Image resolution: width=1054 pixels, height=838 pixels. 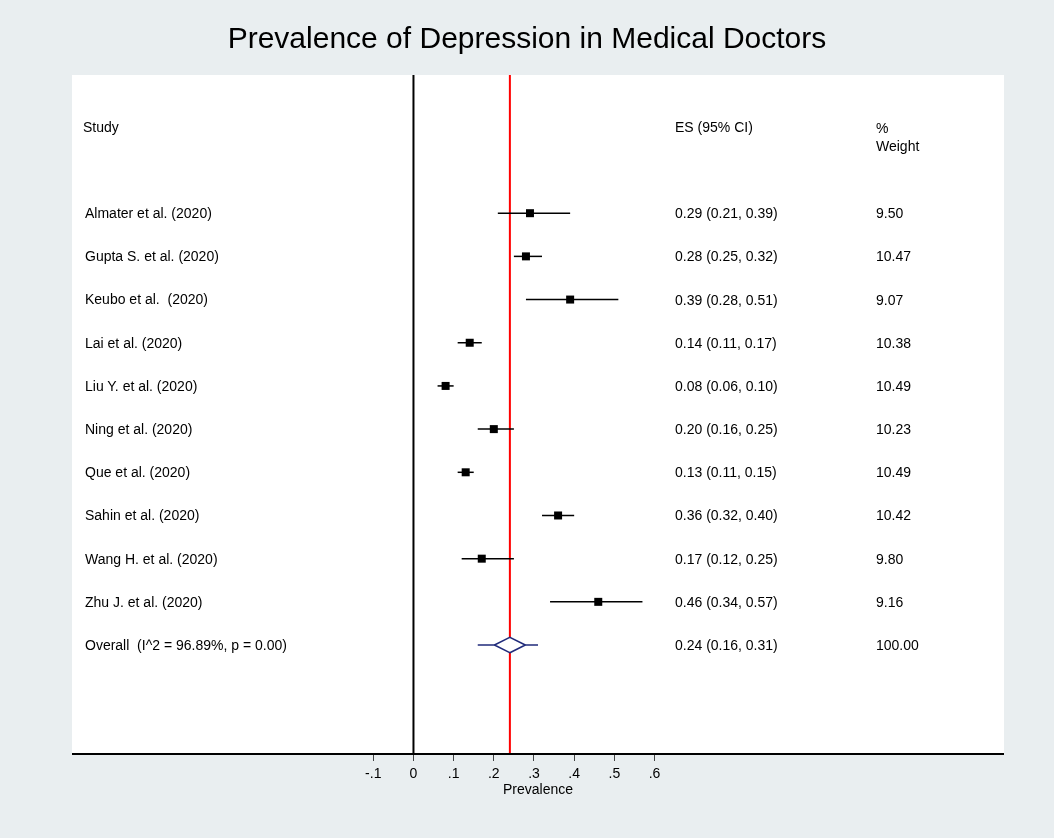 I want to click on annotation: 9.07, so click(x=890, y=300).